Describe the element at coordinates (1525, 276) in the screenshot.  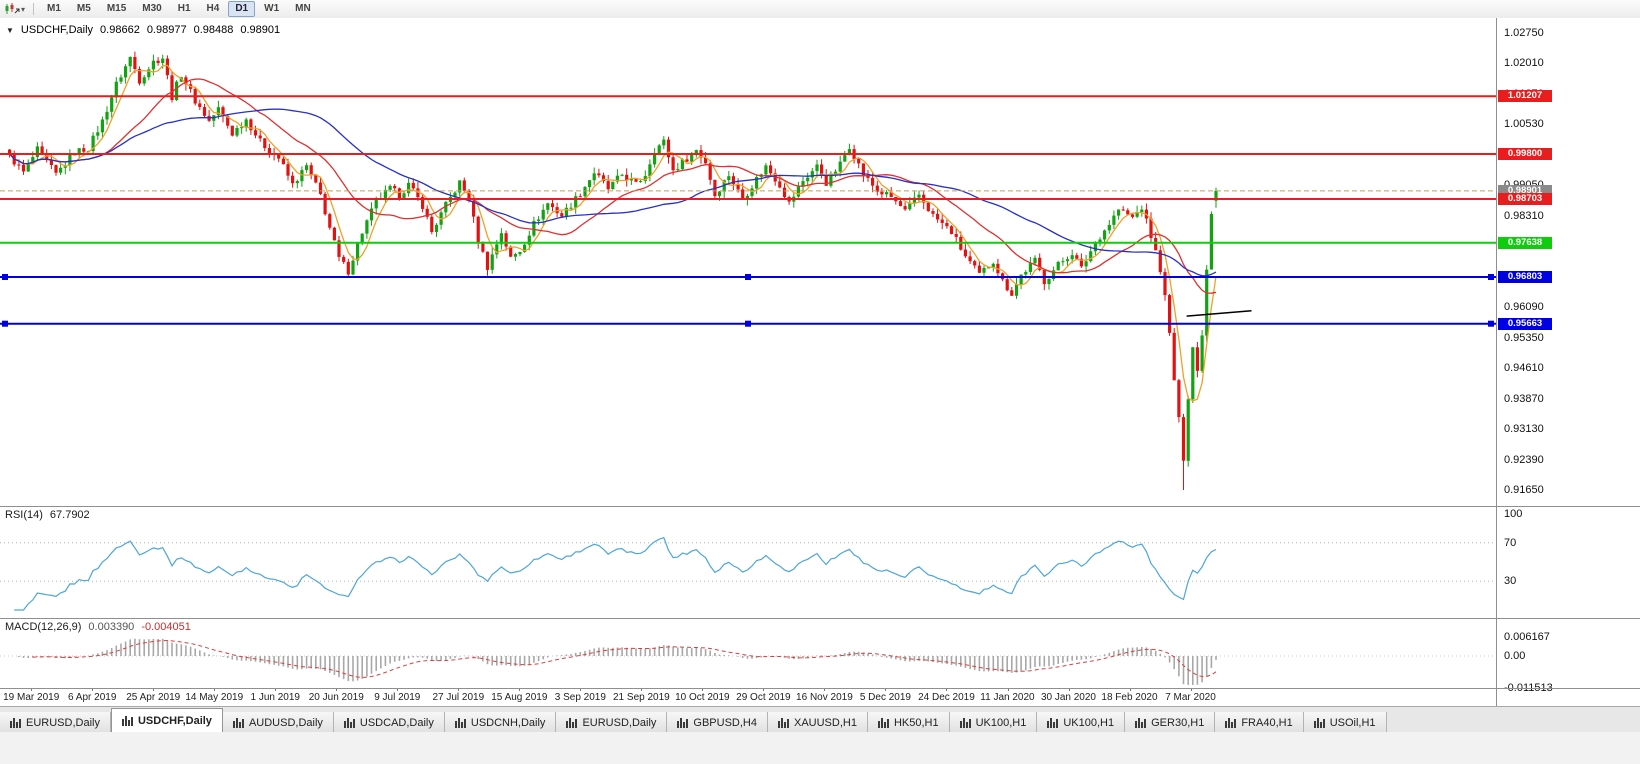
I see `price-badge: 0.96803` at that location.